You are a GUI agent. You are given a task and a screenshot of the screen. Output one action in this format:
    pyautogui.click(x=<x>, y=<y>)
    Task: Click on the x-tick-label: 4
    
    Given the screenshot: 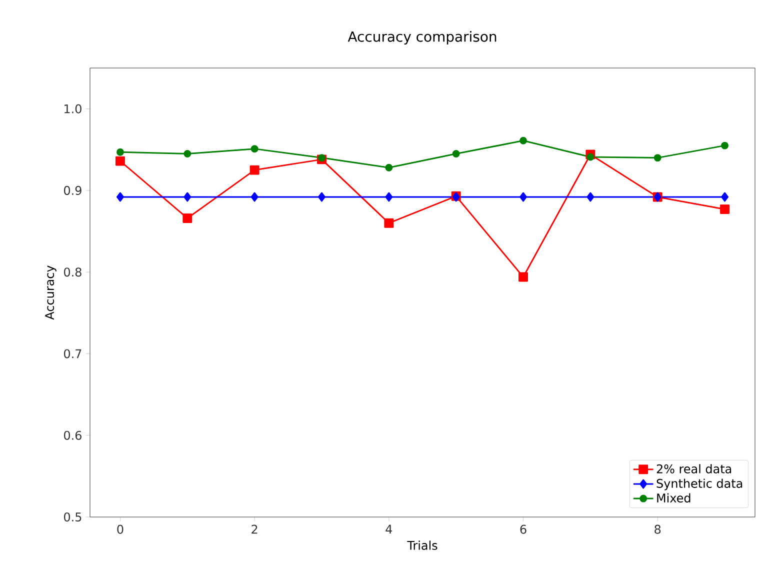 What is the action you would take?
    pyautogui.click(x=389, y=529)
    